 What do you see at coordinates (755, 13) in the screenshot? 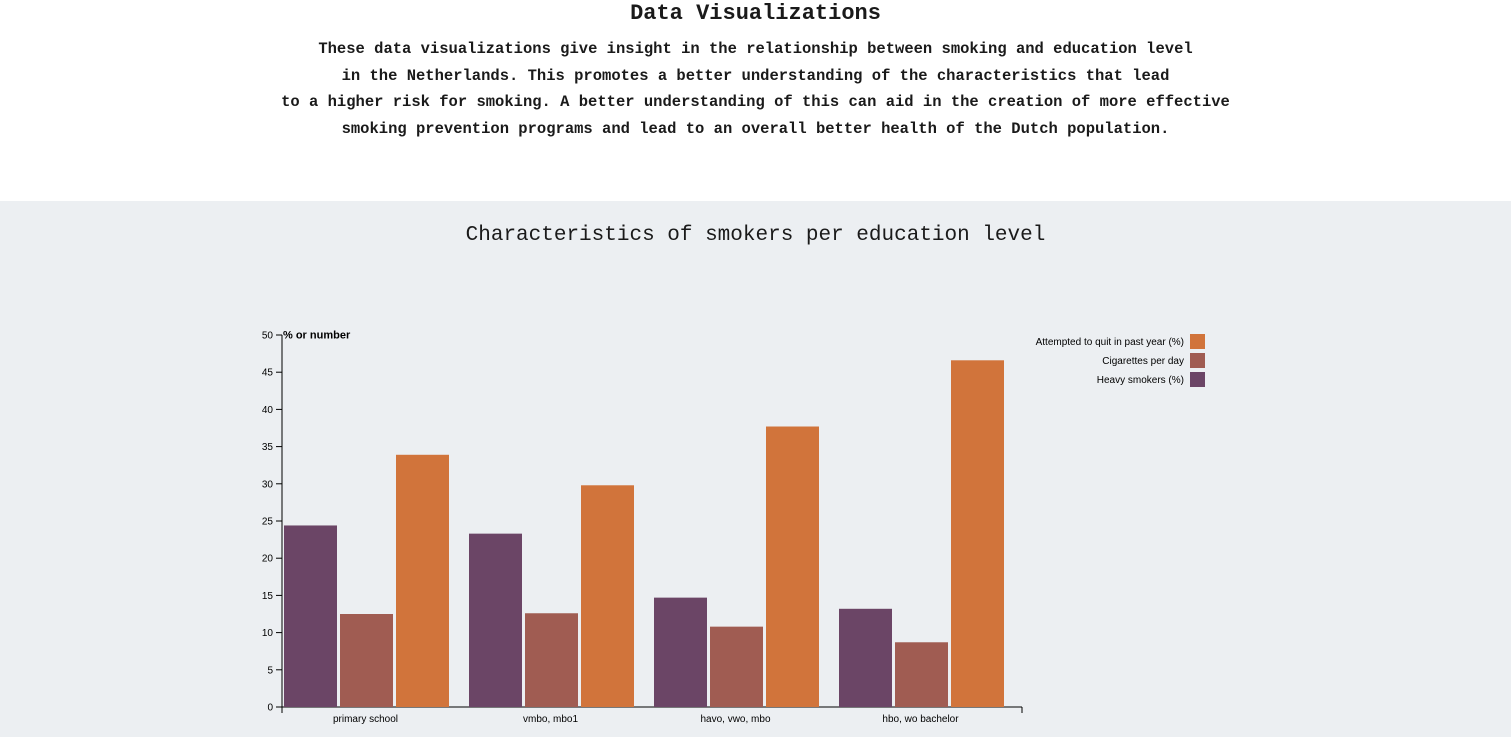
I see `page-title: Data Visualizations` at bounding box center [755, 13].